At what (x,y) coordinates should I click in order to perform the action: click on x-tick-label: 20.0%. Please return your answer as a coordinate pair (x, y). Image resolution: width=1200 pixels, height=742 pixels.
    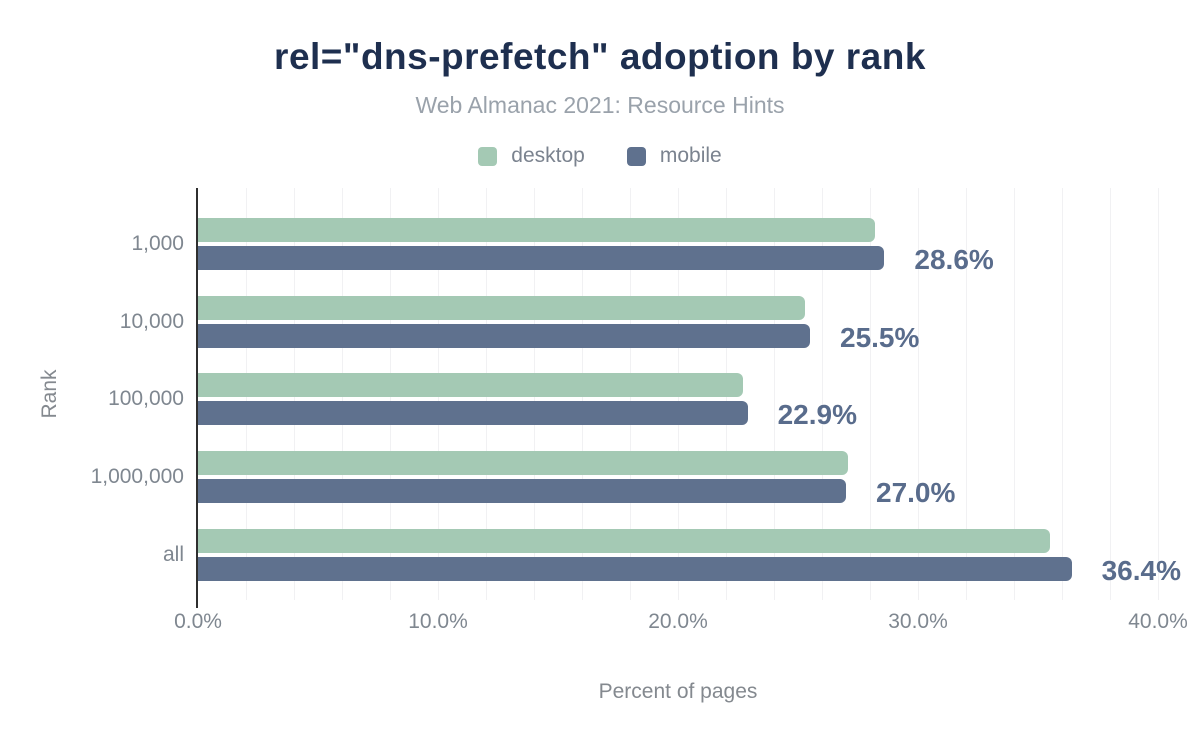
    Looking at the image, I should click on (678, 621).